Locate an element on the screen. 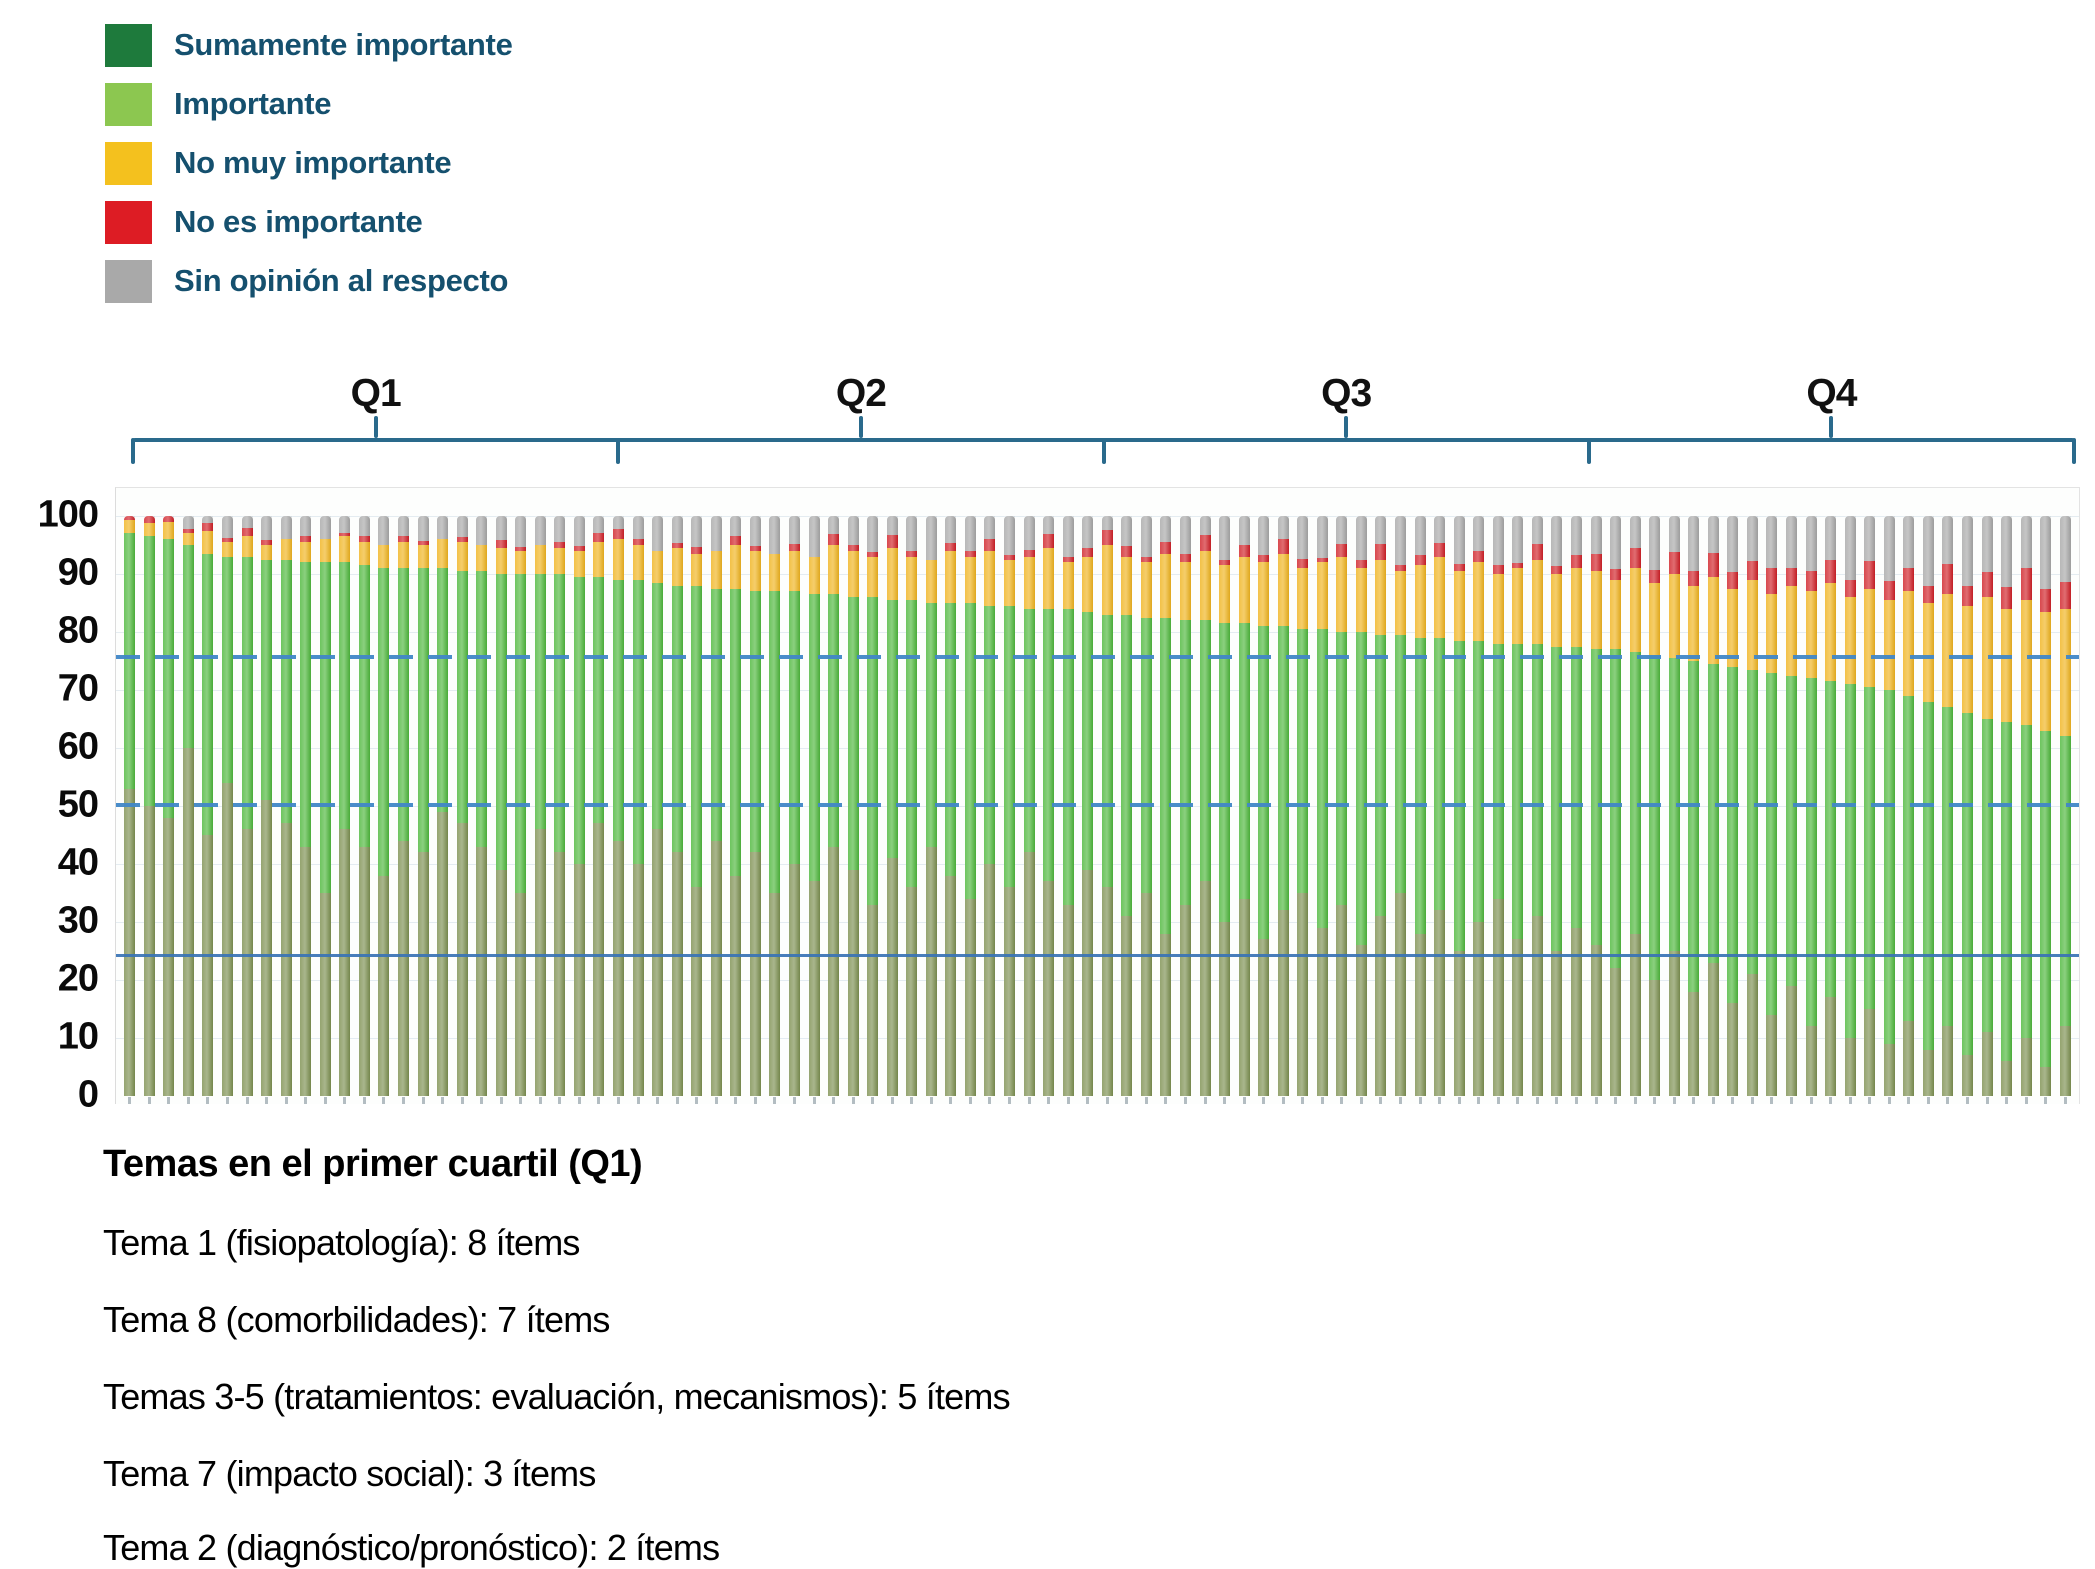 This screenshot has height=1569, width=2095. y-tick-label: 80 is located at coordinates (78, 630).